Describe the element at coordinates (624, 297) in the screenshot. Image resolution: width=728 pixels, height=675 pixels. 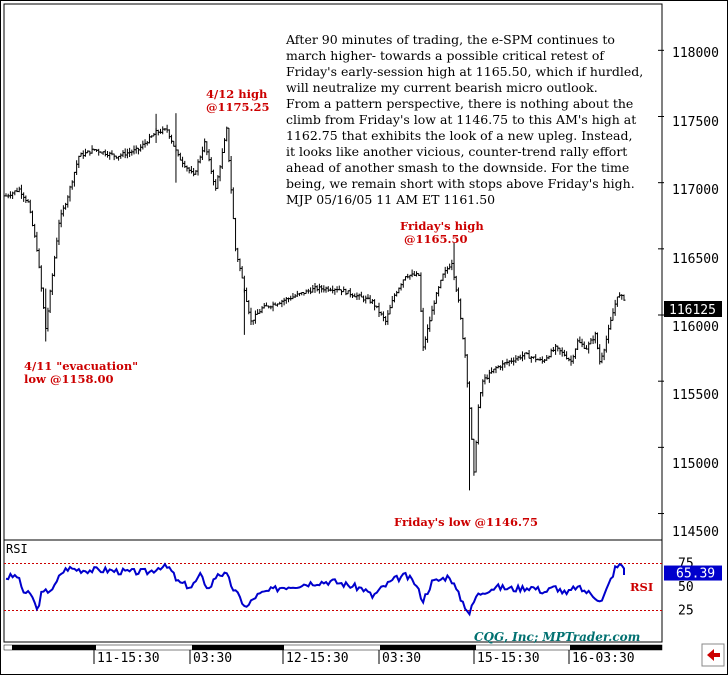
I see `price-bar` at that location.